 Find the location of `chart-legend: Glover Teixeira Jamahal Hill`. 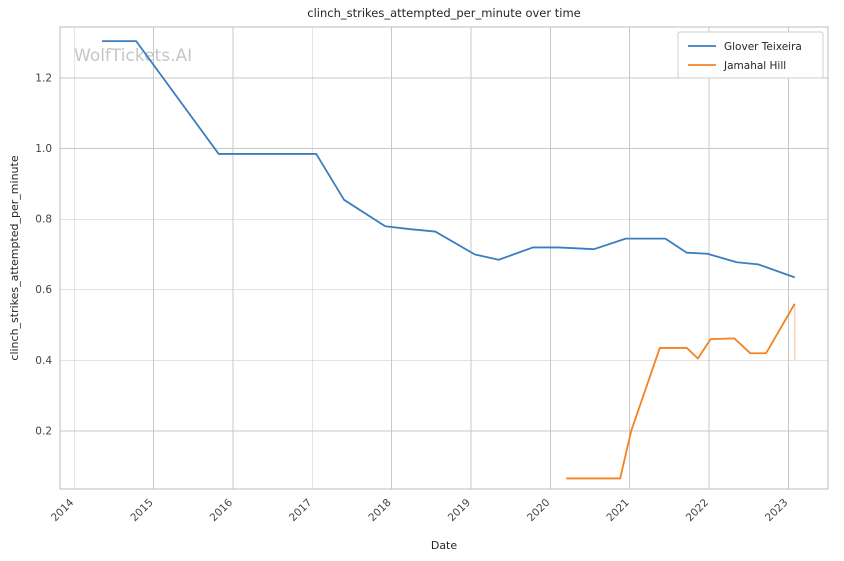

chart-legend: Glover Teixeira Jamahal Hill is located at coordinates (750, 55).